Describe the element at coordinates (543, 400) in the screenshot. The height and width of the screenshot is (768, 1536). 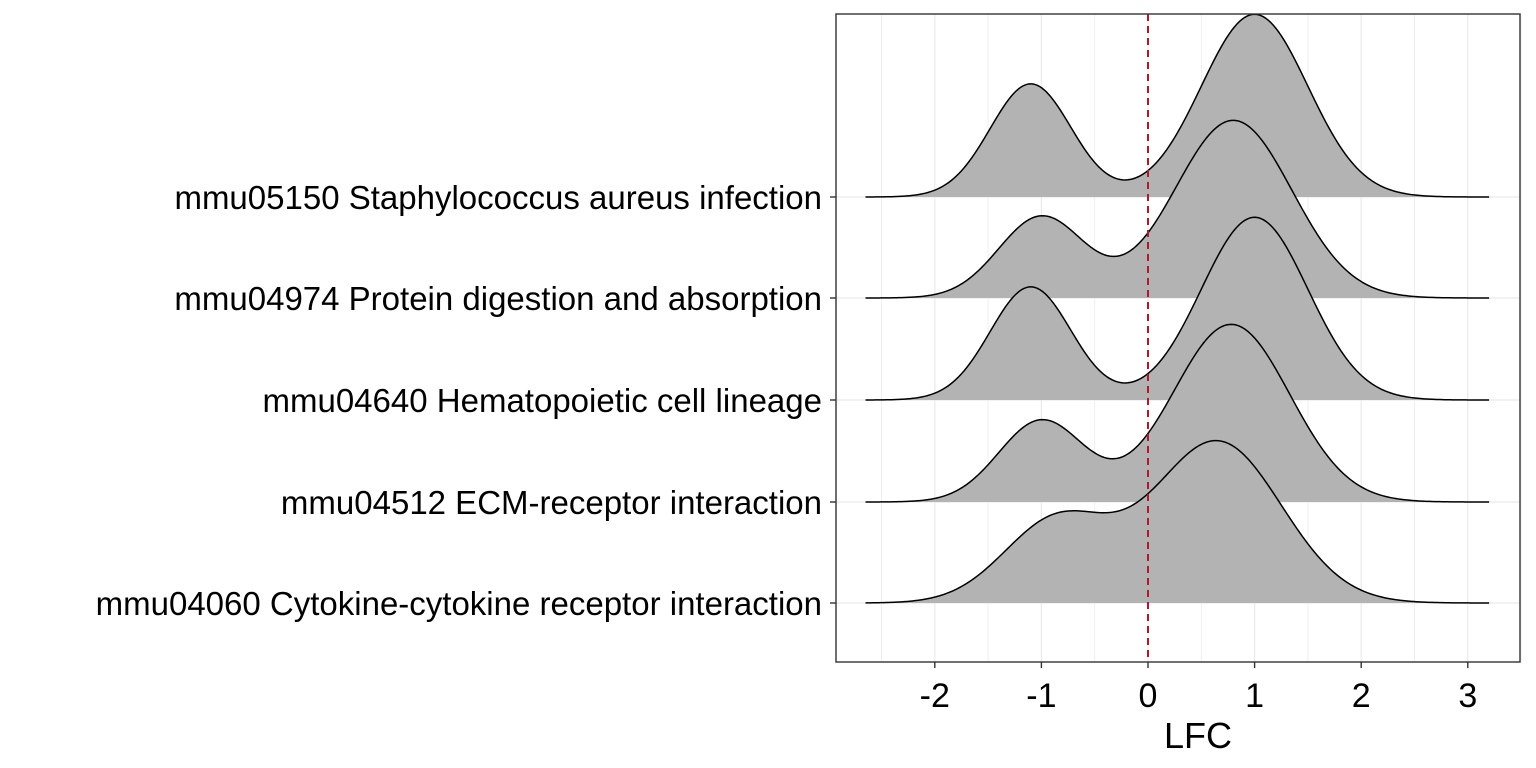
I see `y-tick-label: mmu04640 Hematopoietic cell lineage` at that location.